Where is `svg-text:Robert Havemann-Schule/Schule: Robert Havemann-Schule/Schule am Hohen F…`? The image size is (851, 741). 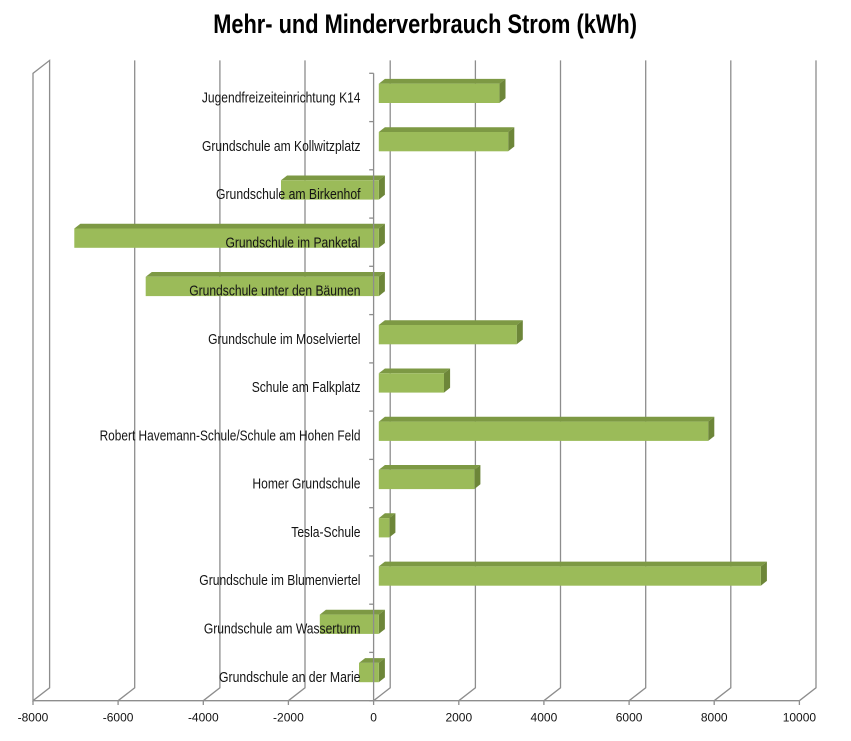
svg-text:Robert Havemann-Schule/Schule: Robert Havemann-Schule/Schule am Hohen F… is located at coordinates (230, 436).